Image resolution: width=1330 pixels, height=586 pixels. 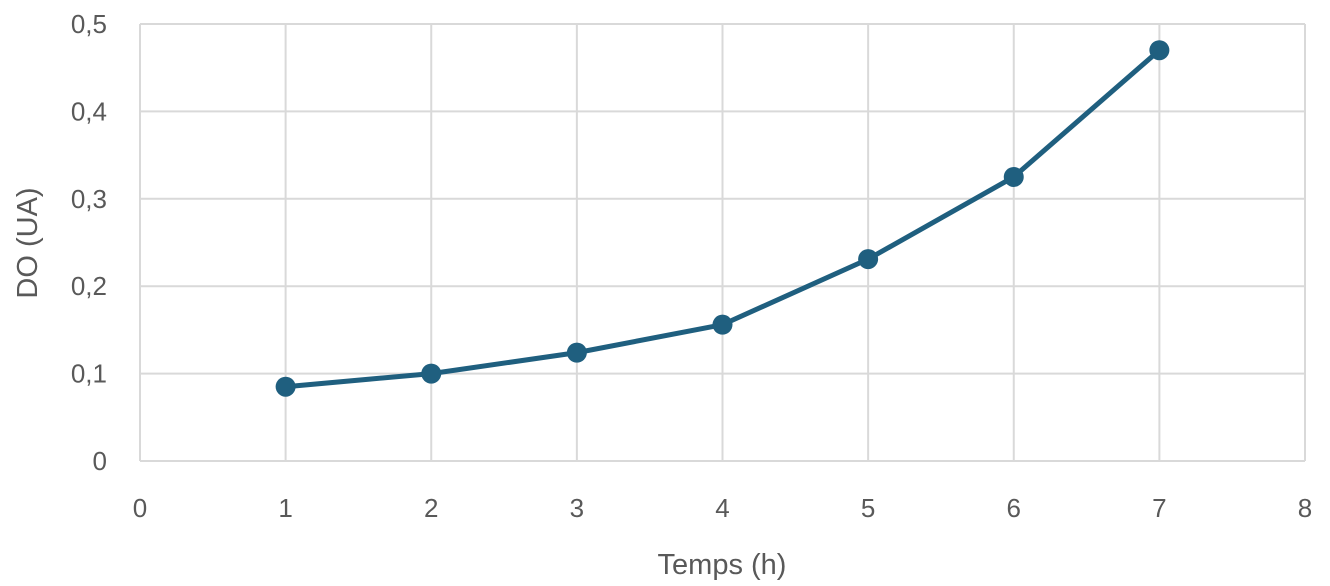 What do you see at coordinates (140, 508) in the screenshot?
I see `x-tick-label: 0` at bounding box center [140, 508].